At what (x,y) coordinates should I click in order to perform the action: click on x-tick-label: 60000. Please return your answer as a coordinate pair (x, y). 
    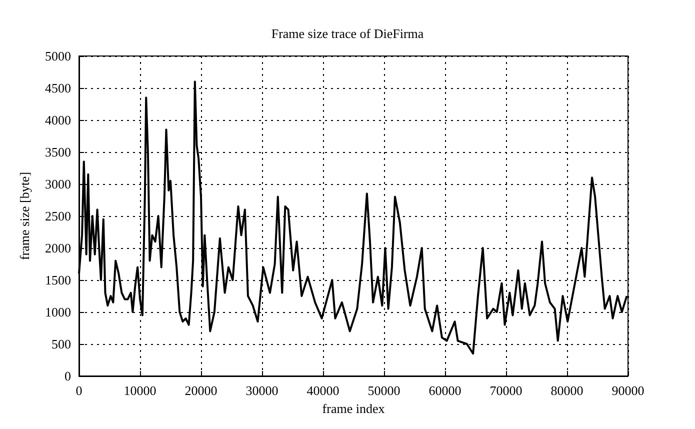
    Looking at the image, I should click on (445, 390).